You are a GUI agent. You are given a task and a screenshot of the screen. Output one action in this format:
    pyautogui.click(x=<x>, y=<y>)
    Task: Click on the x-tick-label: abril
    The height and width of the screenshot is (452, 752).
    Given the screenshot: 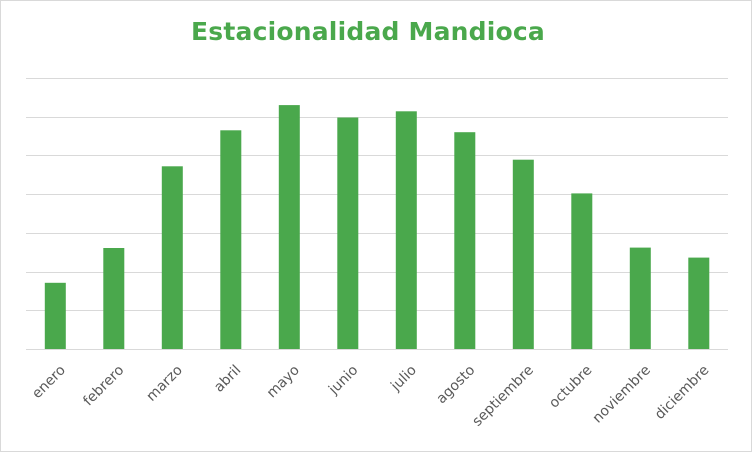 What is the action you would take?
    pyautogui.click(x=227, y=378)
    